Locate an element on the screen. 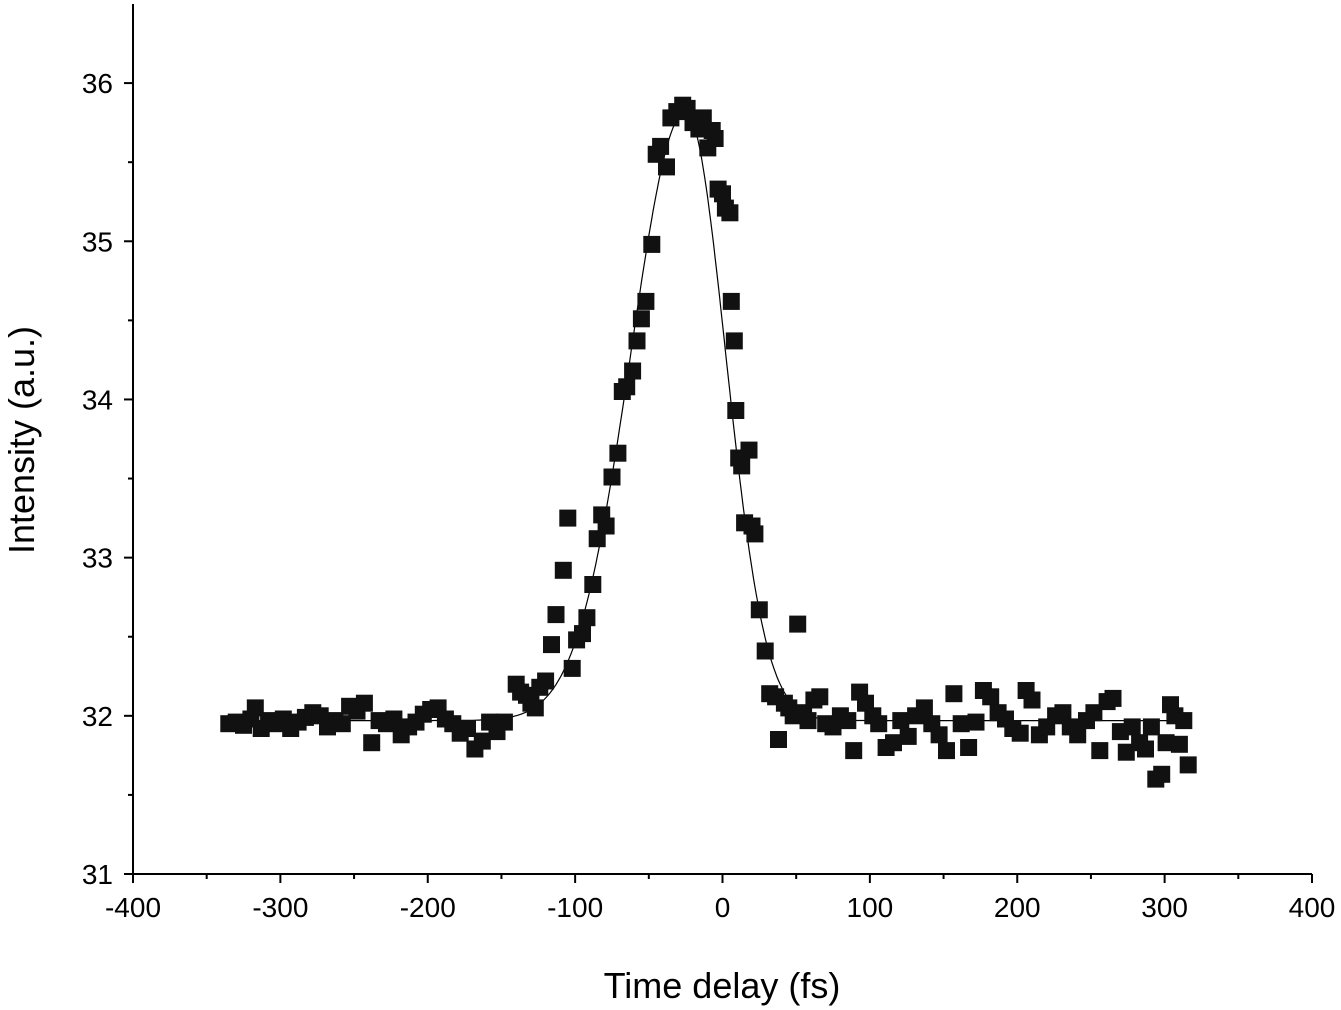  y-tick-label: 35 is located at coordinates (97, 241).